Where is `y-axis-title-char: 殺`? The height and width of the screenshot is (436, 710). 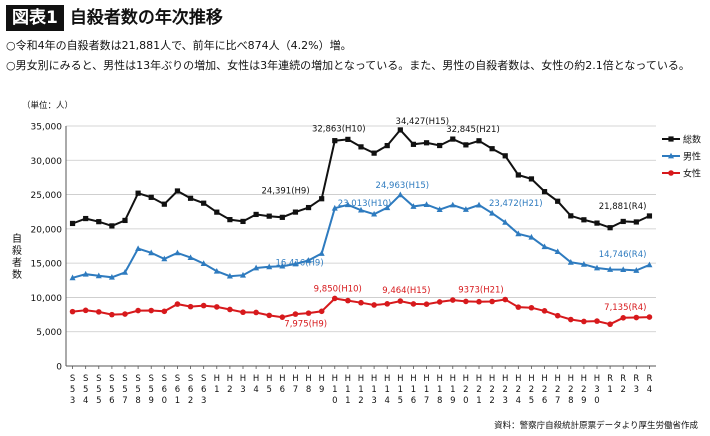 y-axis-title-char: 殺 is located at coordinates (17, 250).